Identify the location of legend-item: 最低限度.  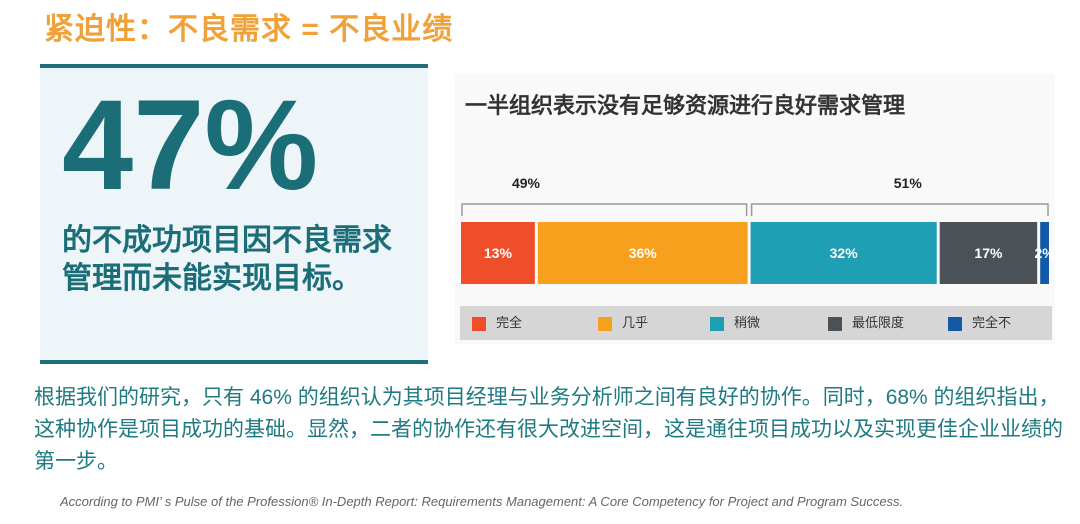
(866, 323).